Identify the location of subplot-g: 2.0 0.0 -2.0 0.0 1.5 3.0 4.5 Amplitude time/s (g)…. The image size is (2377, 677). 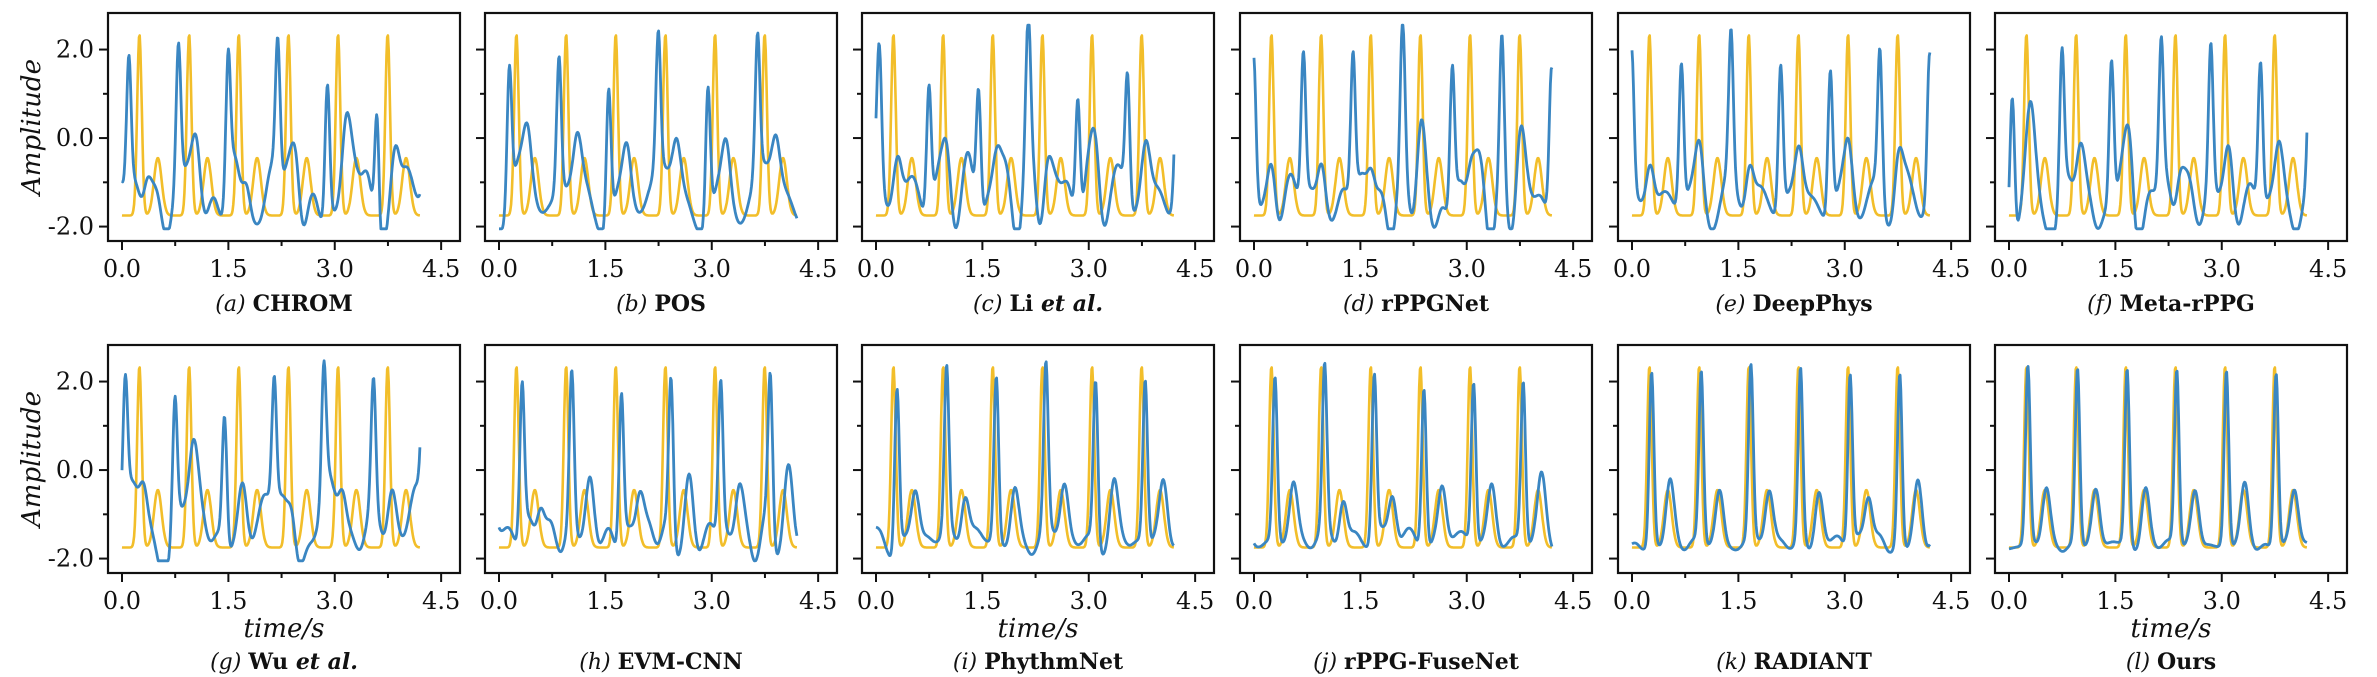
(239, 509).